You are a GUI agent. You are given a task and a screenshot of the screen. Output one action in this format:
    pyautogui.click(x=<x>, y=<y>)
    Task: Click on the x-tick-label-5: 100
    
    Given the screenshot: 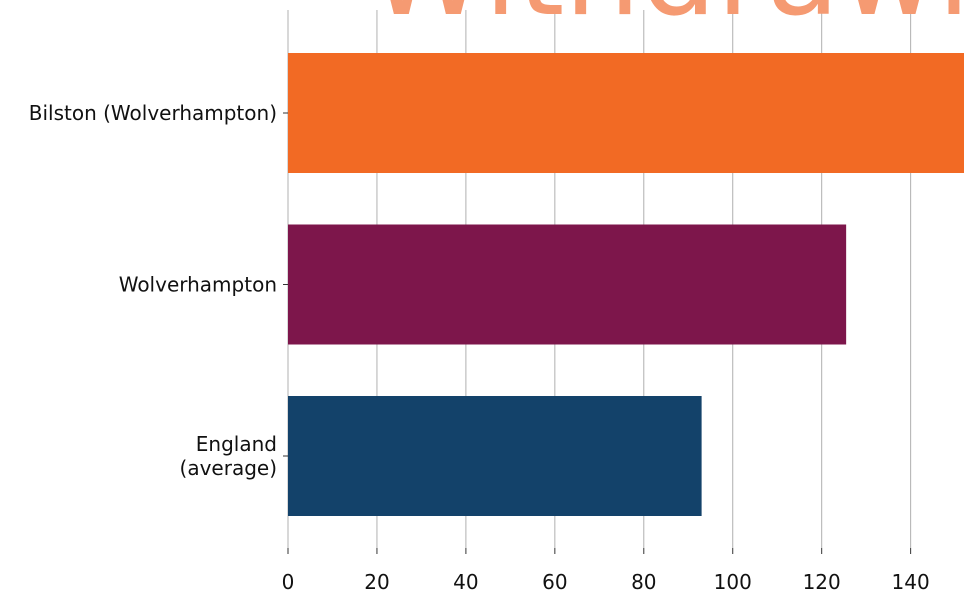 What is the action you would take?
    pyautogui.click(x=733, y=581)
    